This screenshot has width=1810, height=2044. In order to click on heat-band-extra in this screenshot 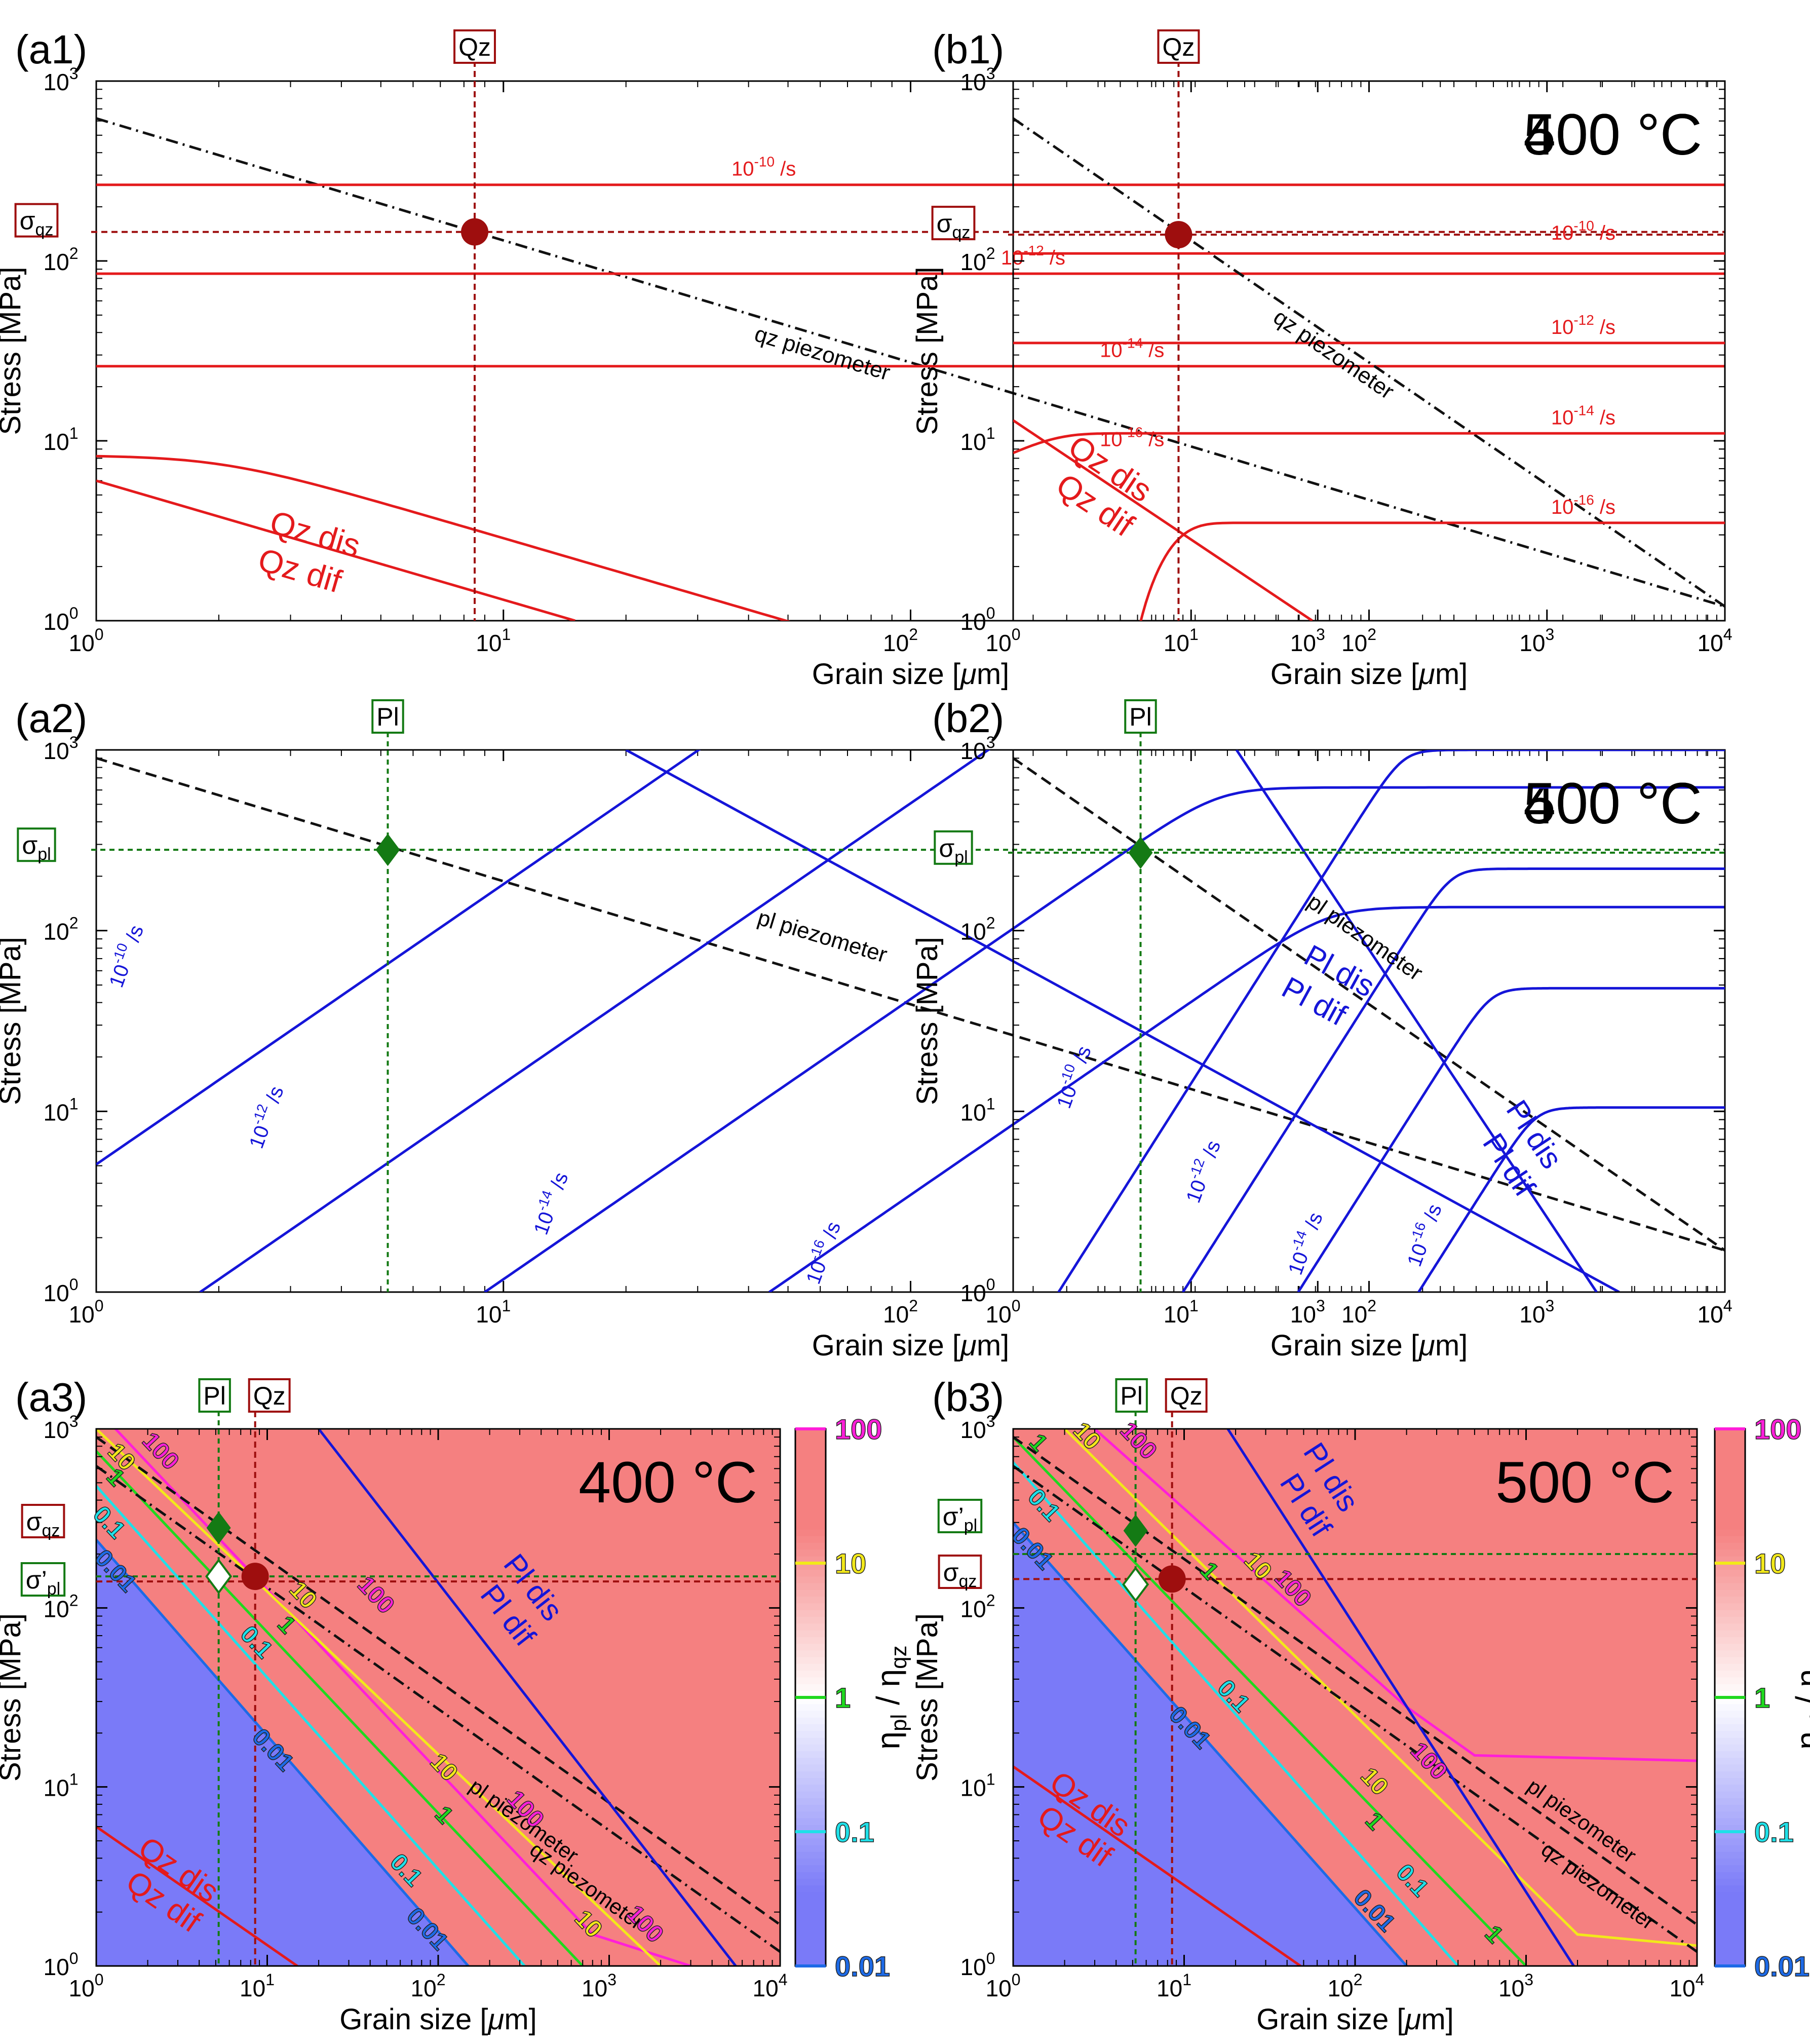, I will do `click(1517, 1595)`.